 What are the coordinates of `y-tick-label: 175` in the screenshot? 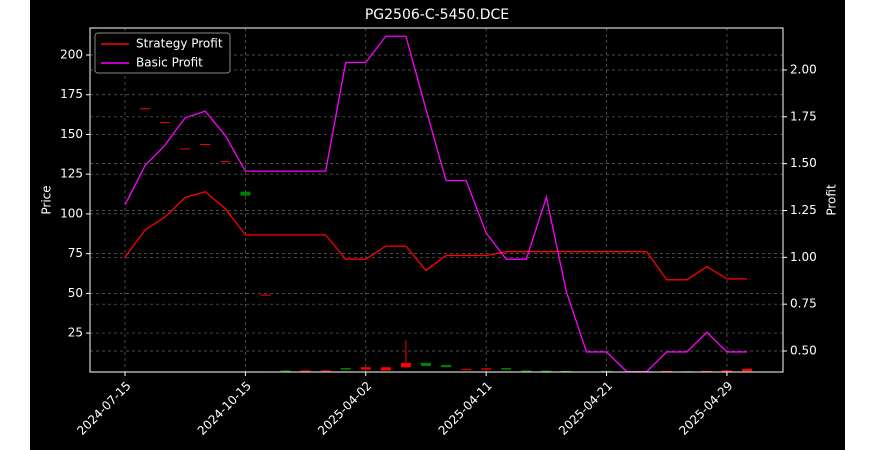 It's located at (71, 94).